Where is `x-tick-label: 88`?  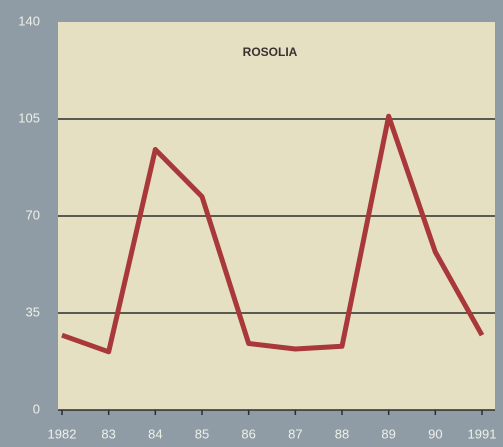
x-tick-label: 88 is located at coordinates (342, 433).